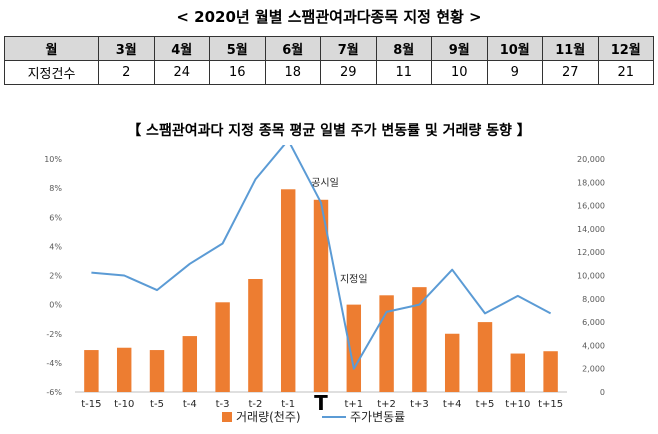 Image resolution: width=658 pixels, height=434 pixels. Describe the element at coordinates (348, 72) in the screenshot. I see `table-cell: 29` at that location.